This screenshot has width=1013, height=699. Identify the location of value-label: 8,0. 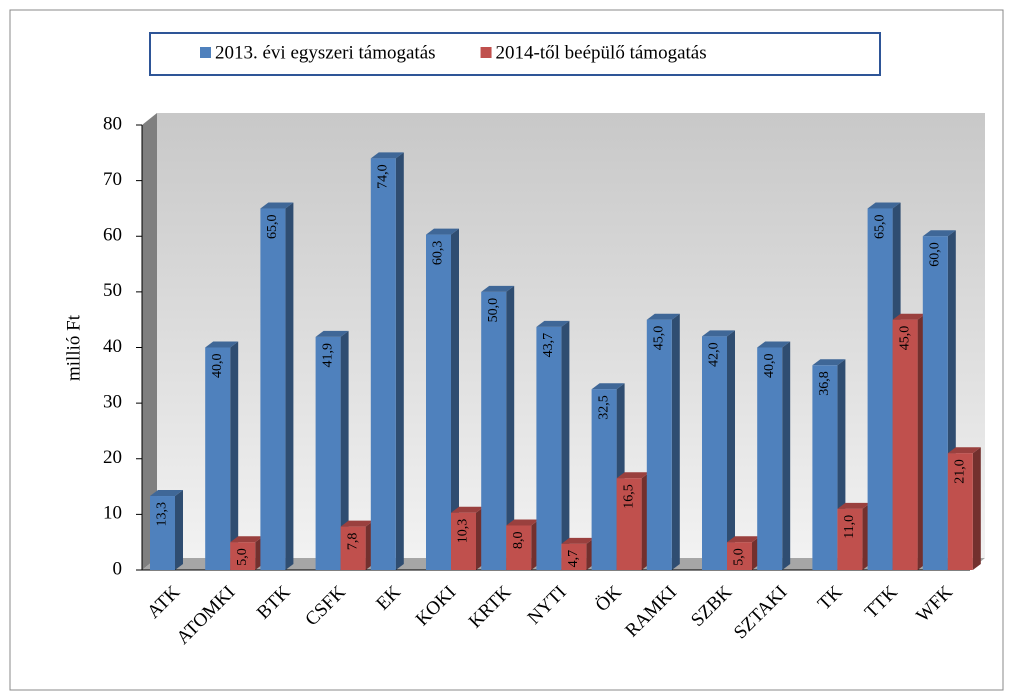
(518, 541).